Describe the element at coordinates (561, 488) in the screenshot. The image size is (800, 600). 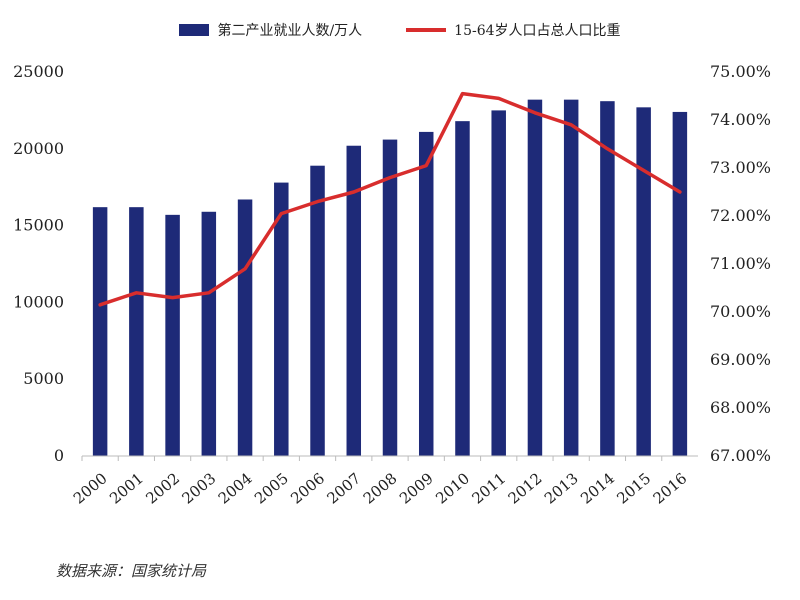
I see `x-tick-label: 2013` at that location.